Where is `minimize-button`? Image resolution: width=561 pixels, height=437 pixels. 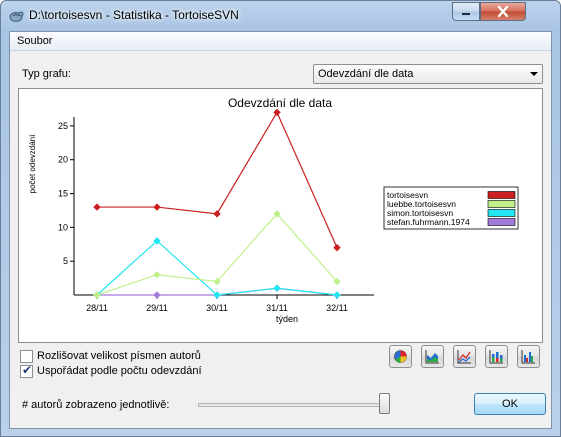
minimize-button is located at coordinates (466, 11).